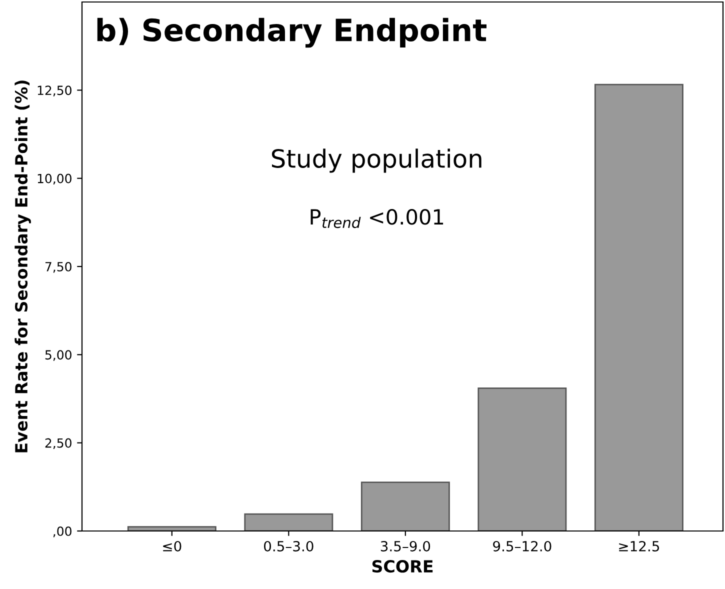  Describe the element at coordinates (58, 267) in the screenshot. I see `y-tick-label: 7,50` at that location.